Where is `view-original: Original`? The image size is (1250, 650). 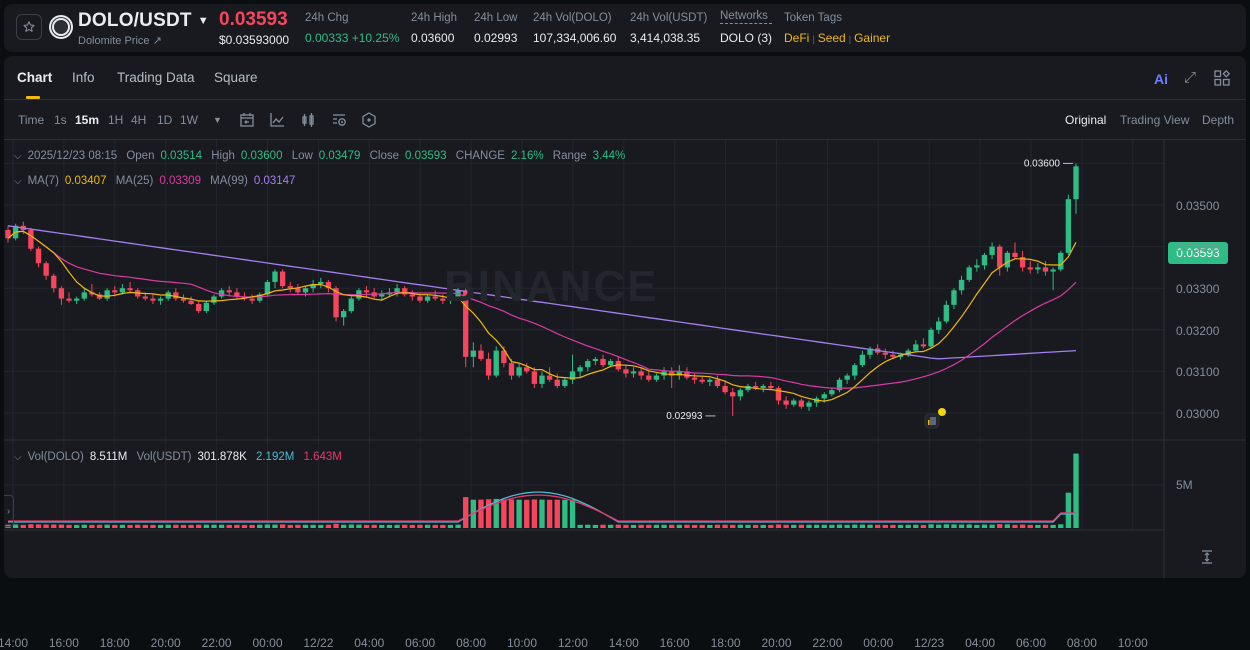 view-original: Original is located at coordinates (1086, 120).